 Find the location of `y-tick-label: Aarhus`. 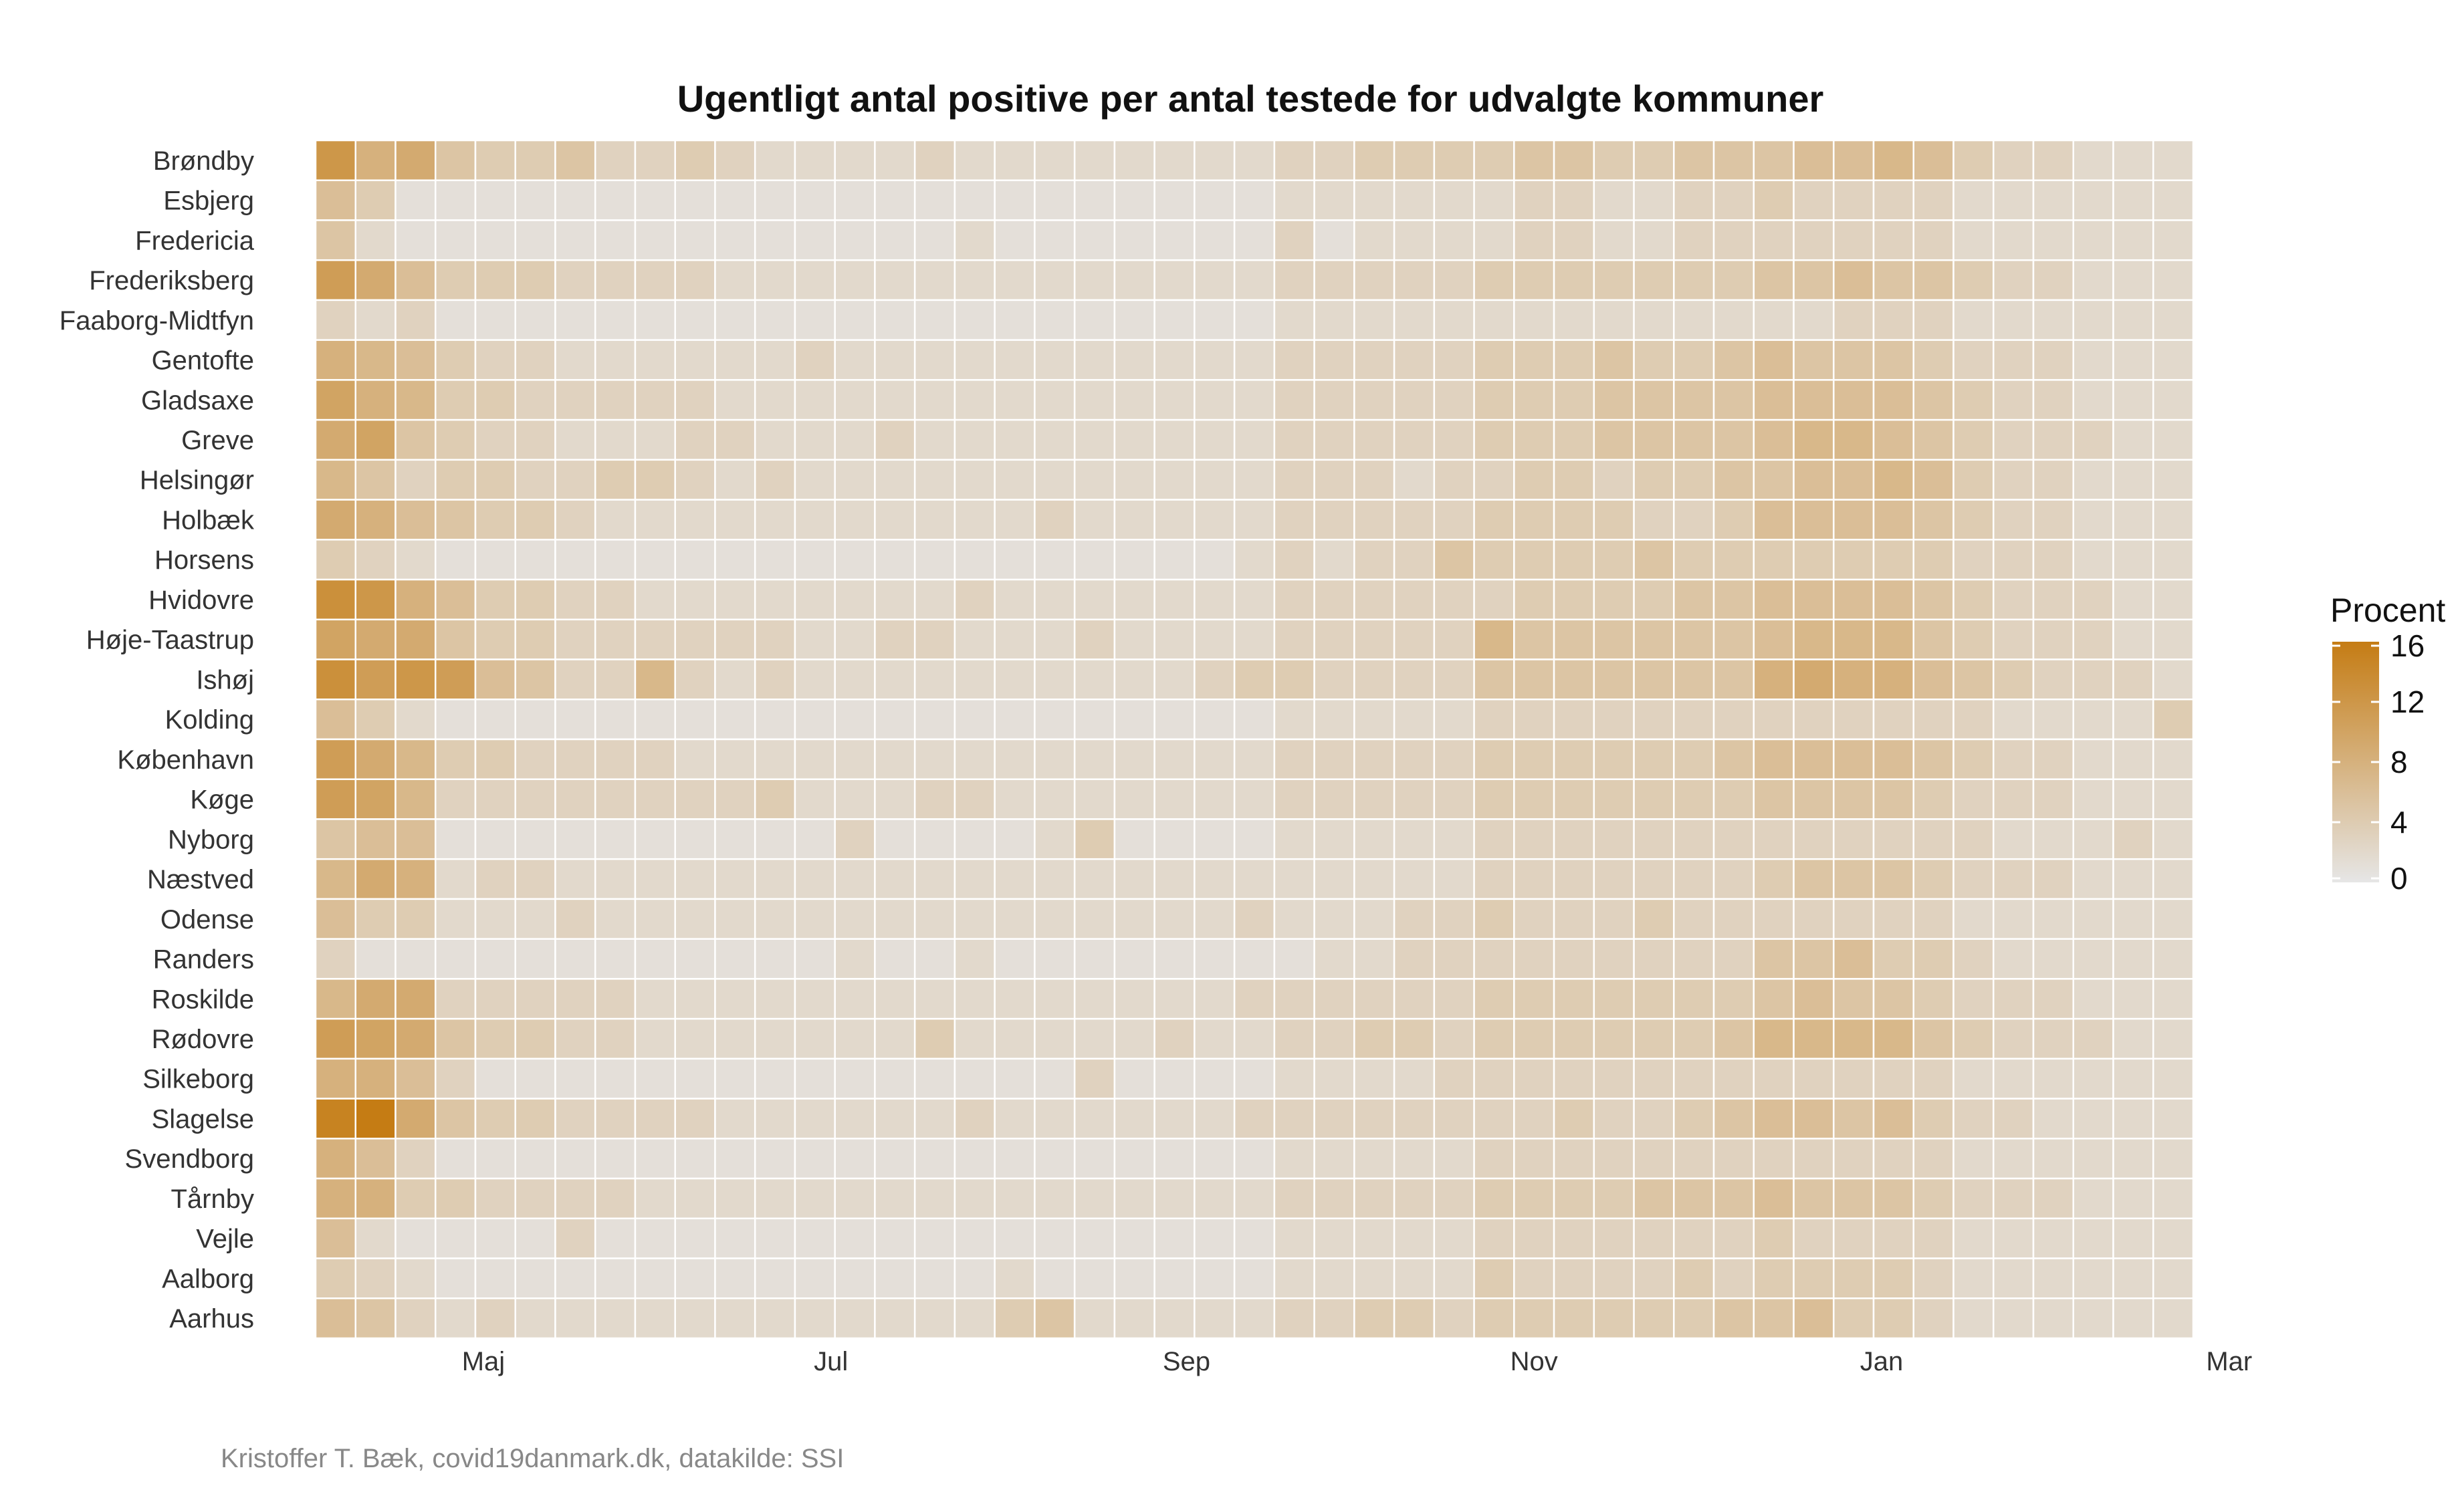

y-tick-label: Aarhus is located at coordinates (211, 1319).